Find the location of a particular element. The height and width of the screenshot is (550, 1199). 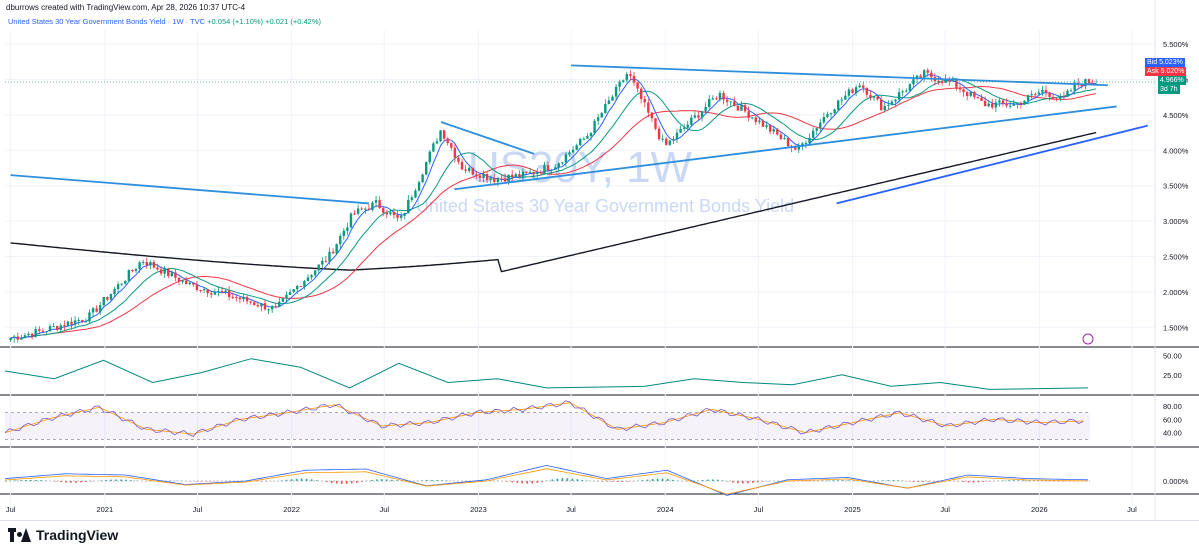

ask-price-label: Ask 5.020% is located at coordinates (1165, 71).